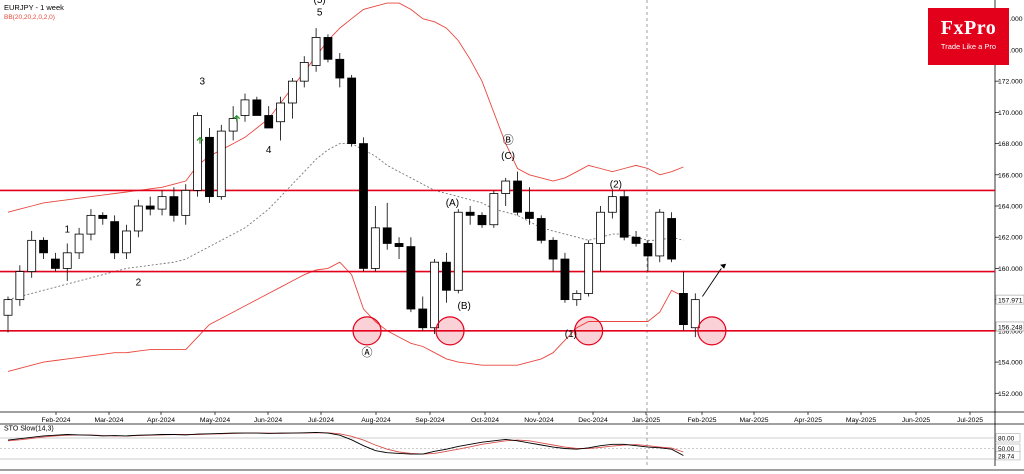 The height and width of the screenshot is (474, 1024). Describe the element at coordinates (1010, 113) in the screenshot. I see `price-tick-label: 170.000` at that location.